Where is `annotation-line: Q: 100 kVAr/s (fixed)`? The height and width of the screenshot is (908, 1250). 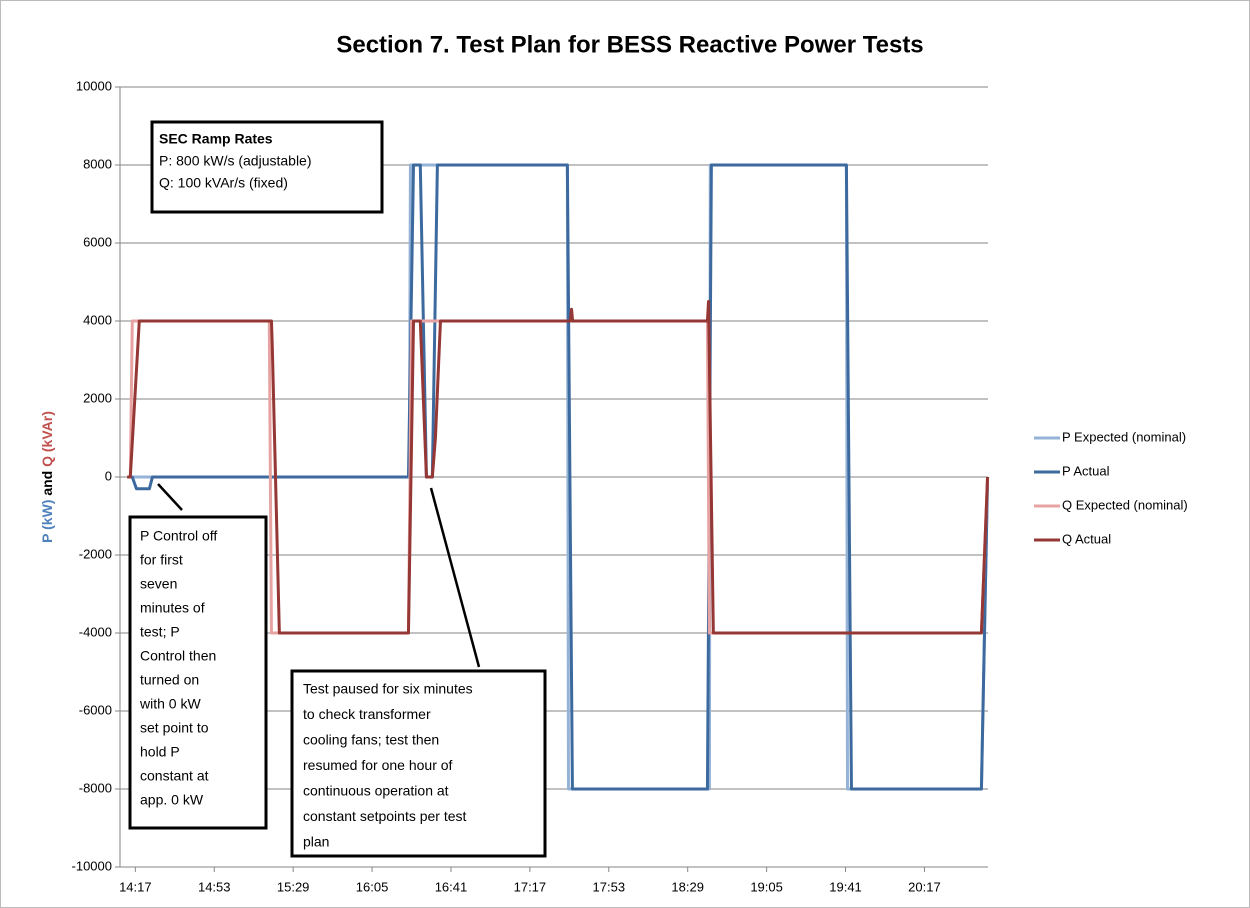
annotation-line: Q: 100 kVAr/s (fixed) is located at coordinates (223, 183).